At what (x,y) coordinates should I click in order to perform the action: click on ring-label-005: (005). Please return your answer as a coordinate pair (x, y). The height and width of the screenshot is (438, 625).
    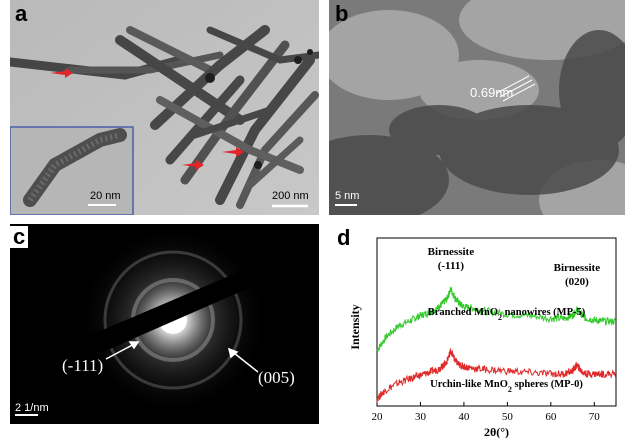
    Looking at the image, I should click on (276, 377).